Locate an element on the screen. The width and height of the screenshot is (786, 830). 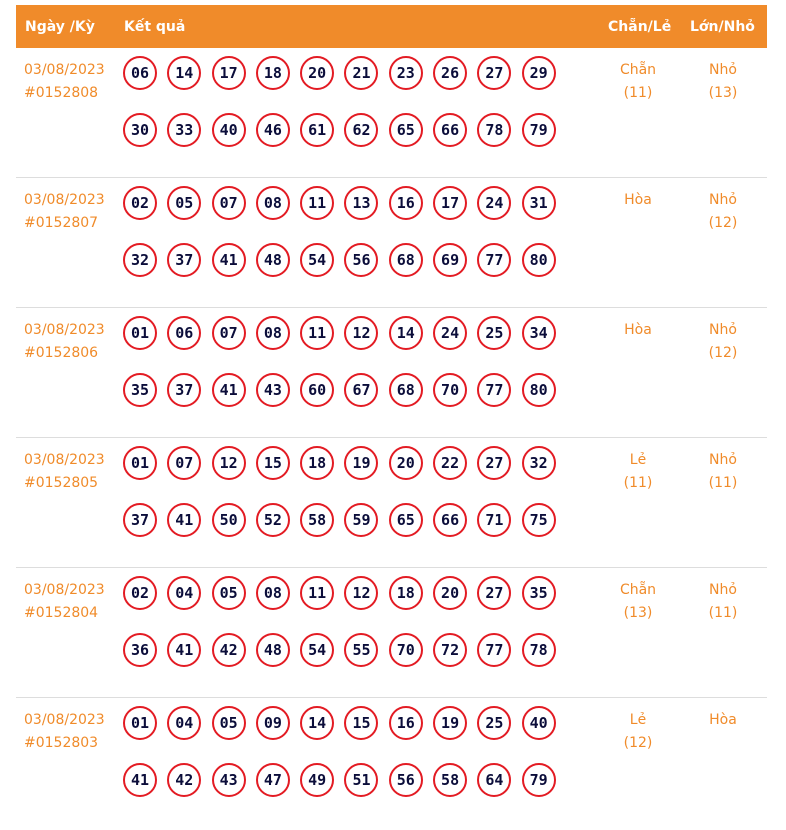
number-ball: 21 is located at coordinates (361, 73).